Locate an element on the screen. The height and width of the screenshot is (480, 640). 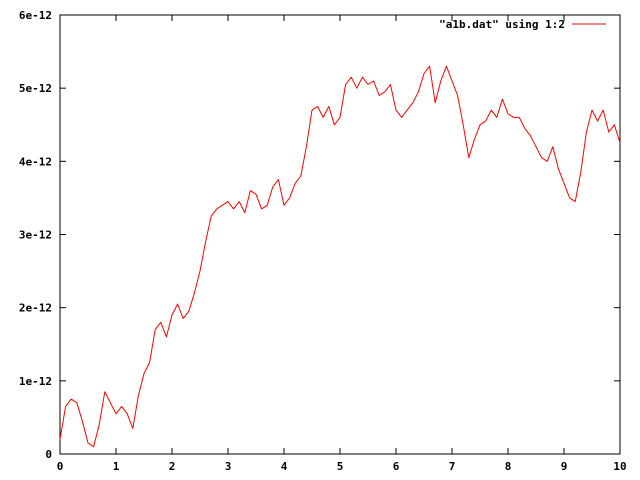
x-tick-label: 5 is located at coordinates (340, 466).